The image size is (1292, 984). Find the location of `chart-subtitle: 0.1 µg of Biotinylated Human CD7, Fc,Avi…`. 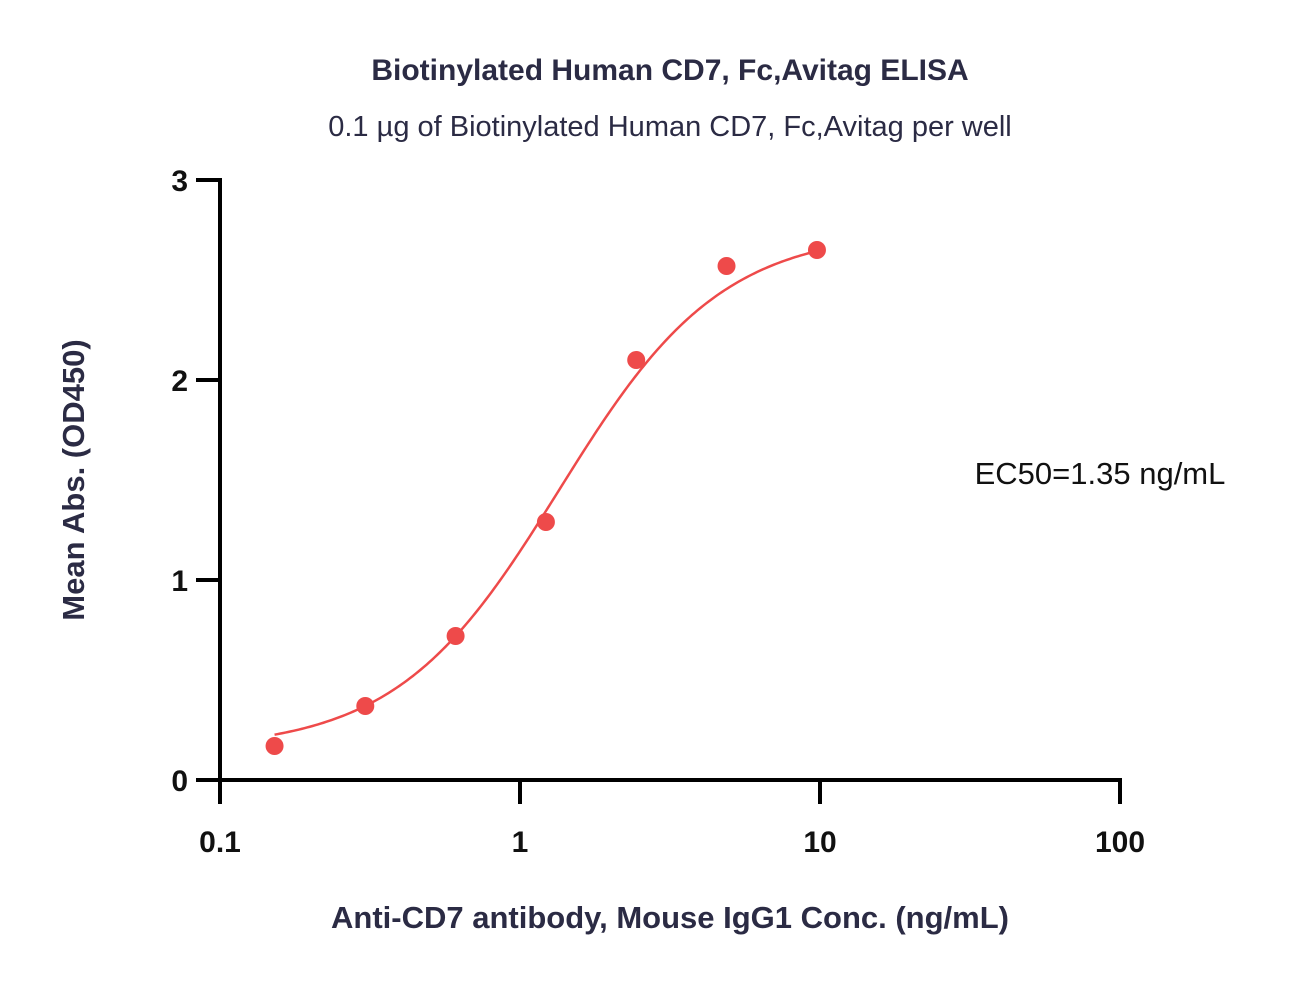

chart-subtitle: 0.1 µg of Biotinylated Human CD7, Fc,Avi… is located at coordinates (670, 127).